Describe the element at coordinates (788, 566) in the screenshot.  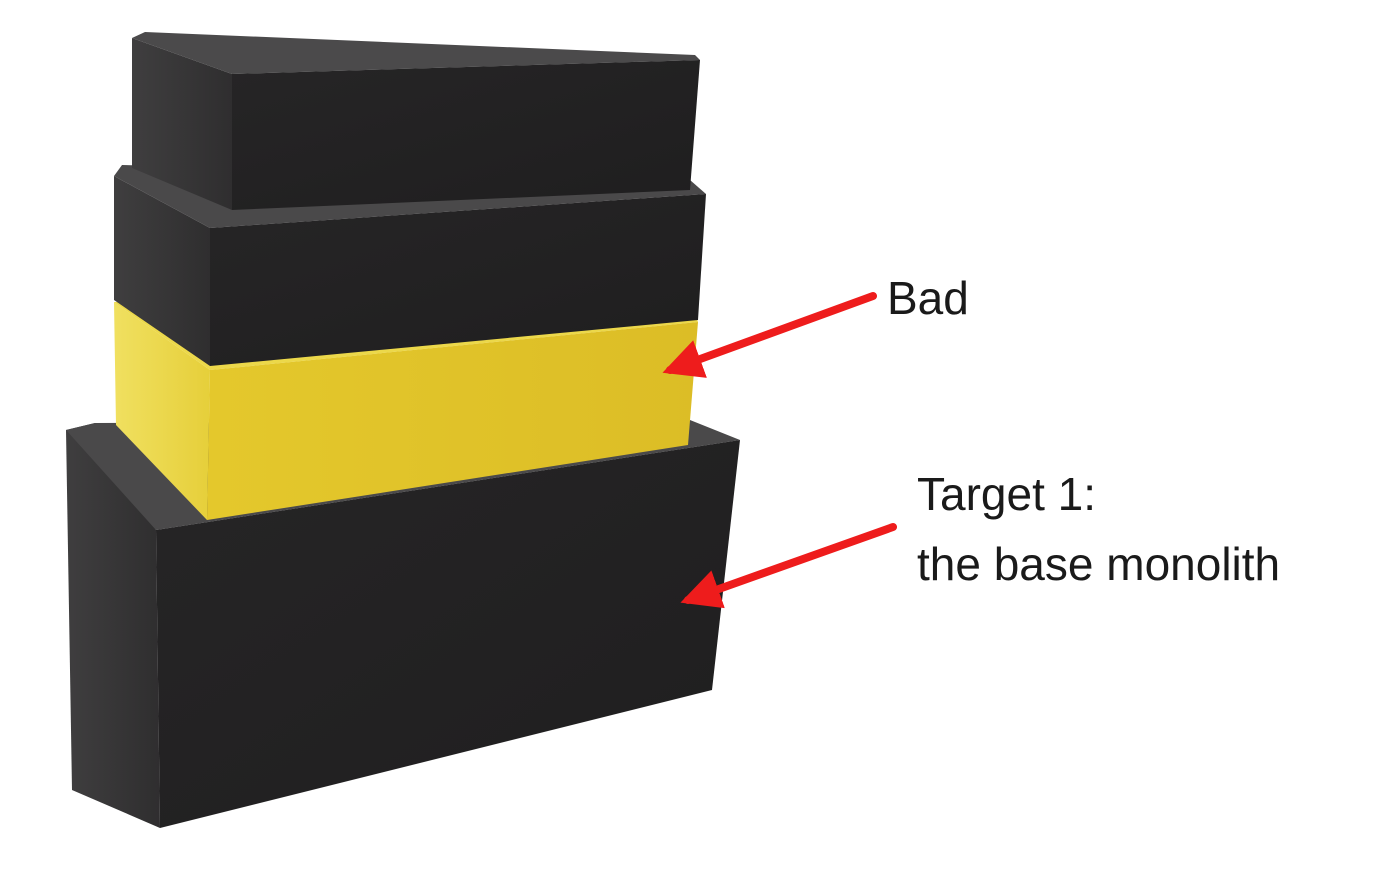
I see `target-arrow` at that location.